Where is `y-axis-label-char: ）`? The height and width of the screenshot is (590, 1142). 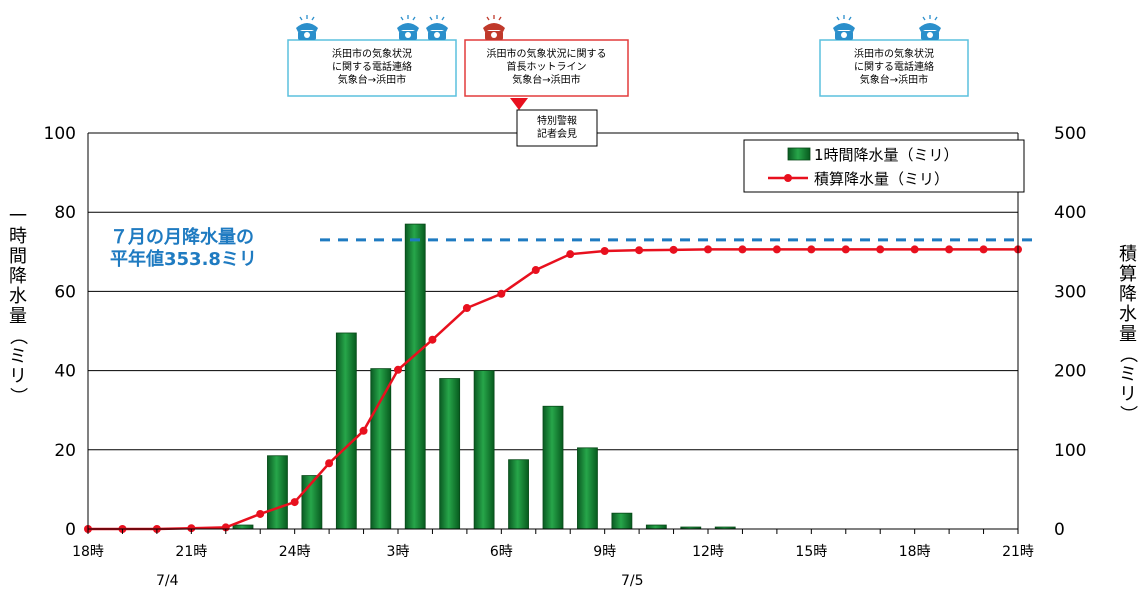 y-axis-label-char: ） is located at coordinates (17, 396).